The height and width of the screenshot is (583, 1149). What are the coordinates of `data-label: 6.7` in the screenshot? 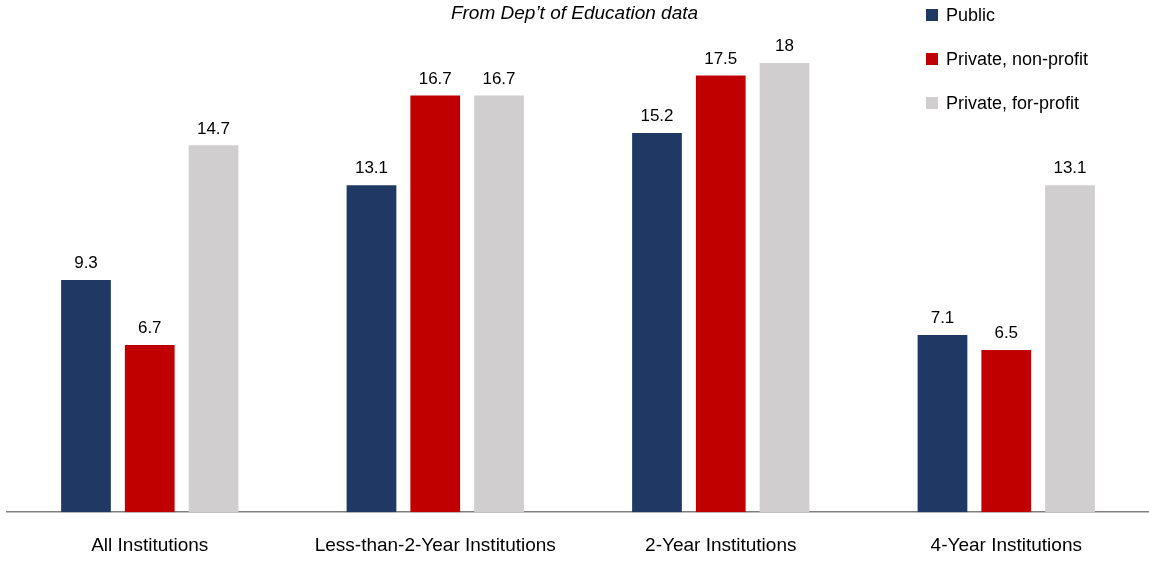 It's located at (149, 328).